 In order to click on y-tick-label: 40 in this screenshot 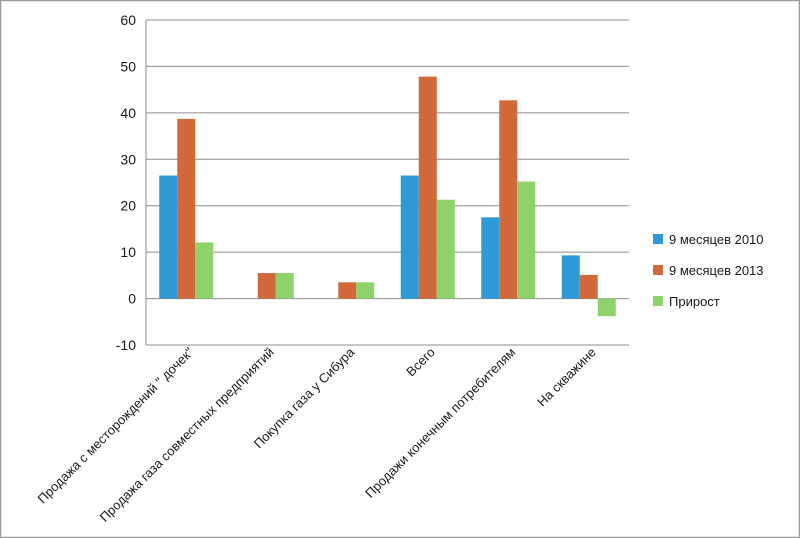, I will do `click(128, 113)`.